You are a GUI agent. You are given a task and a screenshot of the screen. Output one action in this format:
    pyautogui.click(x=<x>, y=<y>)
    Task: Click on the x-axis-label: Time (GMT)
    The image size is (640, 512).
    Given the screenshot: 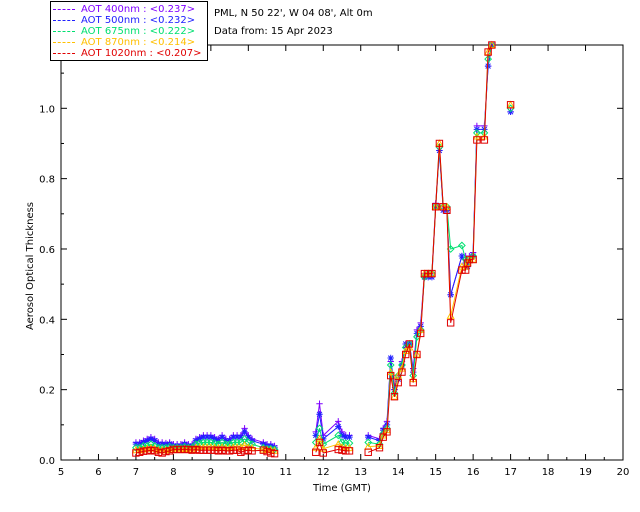 What is the action you would take?
    pyautogui.click(x=341, y=488)
    